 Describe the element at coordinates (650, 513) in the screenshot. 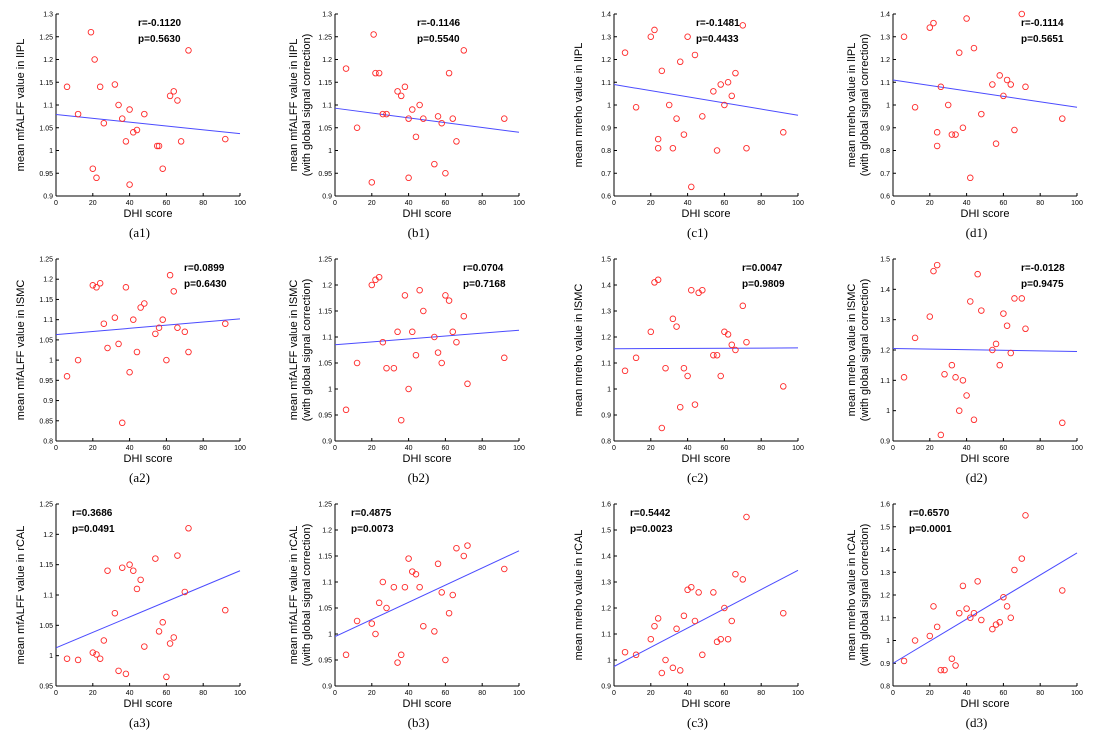

I see `stat-r-value: r=0.5442` at that location.